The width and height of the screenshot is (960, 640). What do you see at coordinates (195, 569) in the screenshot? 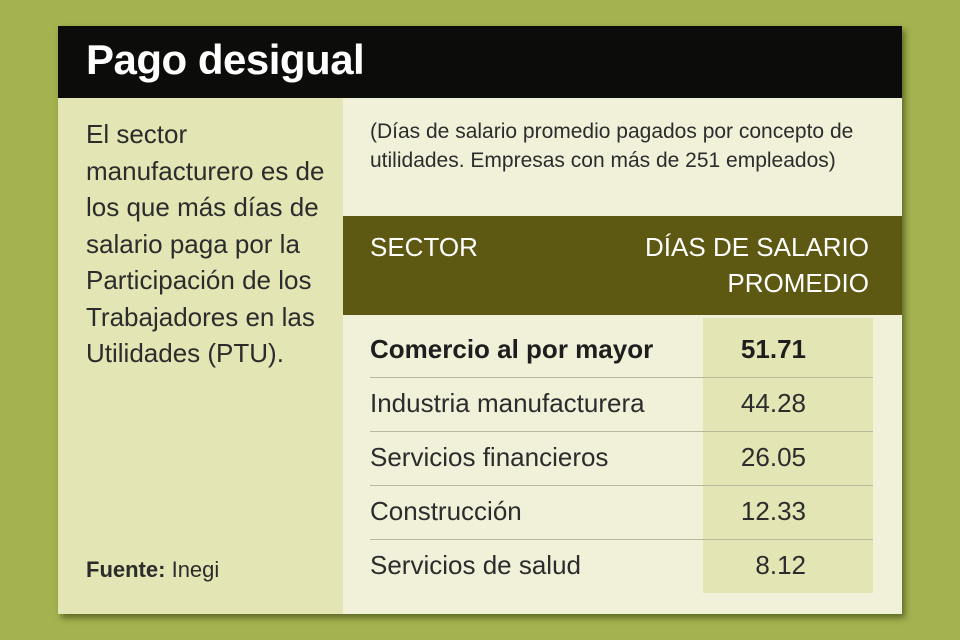
I see `source-value: Inegi` at bounding box center [195, 569].